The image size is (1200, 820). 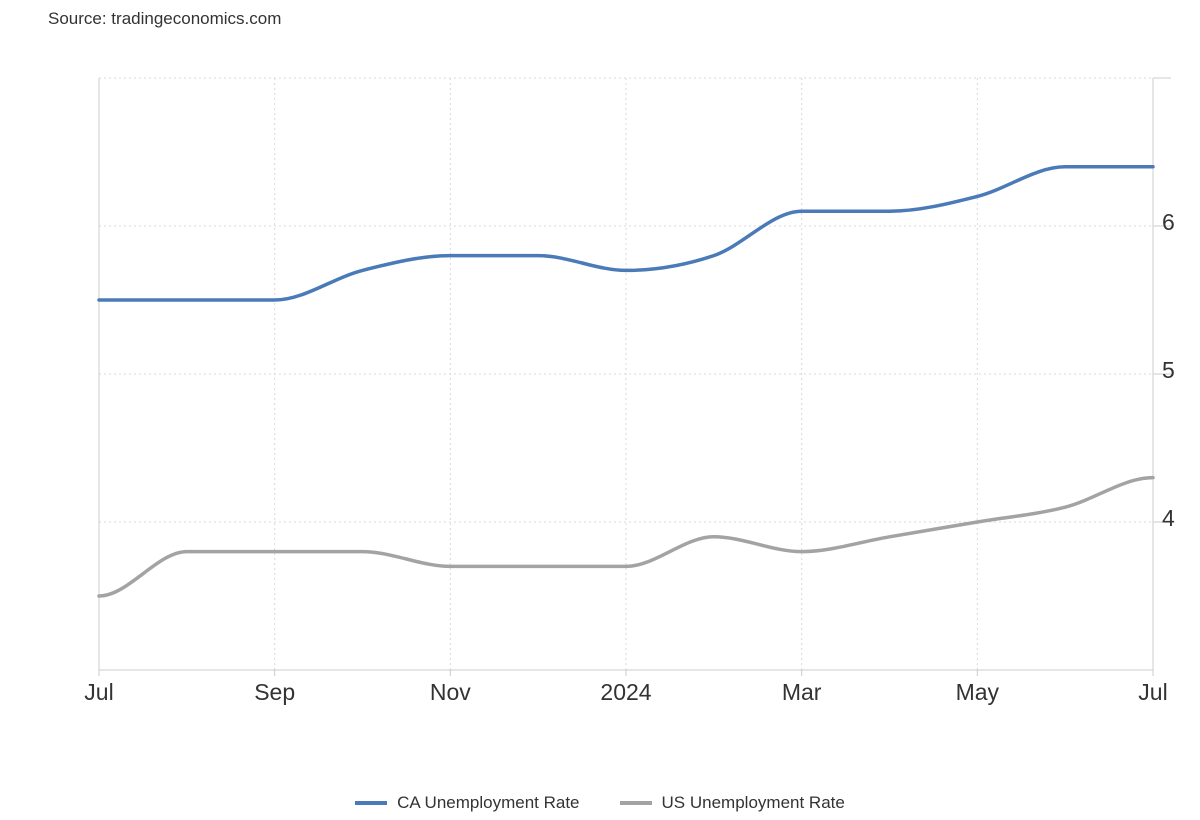 I want to click on x-tick-label: 2024, so click(x=625, y=692).